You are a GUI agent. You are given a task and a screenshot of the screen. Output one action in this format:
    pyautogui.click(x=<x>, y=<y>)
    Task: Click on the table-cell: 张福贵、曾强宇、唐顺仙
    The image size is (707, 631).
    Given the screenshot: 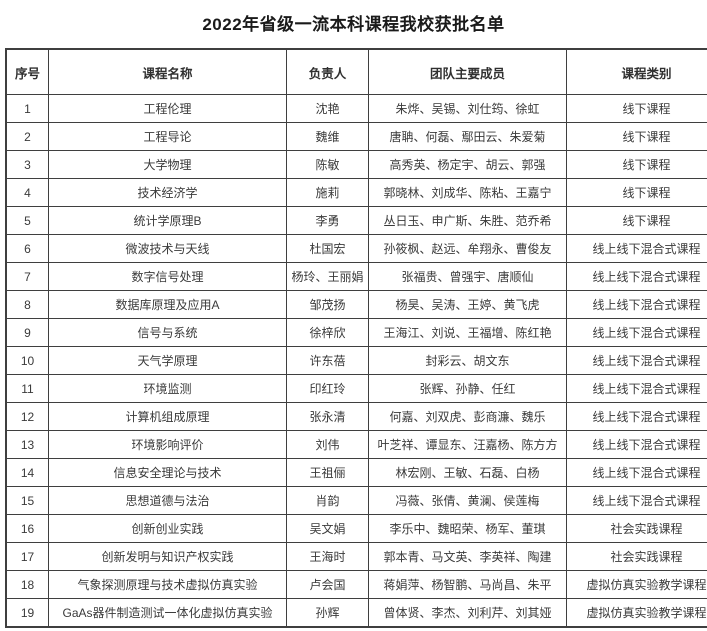 What is the action you would take?
    pyautogui.click(x=467, y=276)
    